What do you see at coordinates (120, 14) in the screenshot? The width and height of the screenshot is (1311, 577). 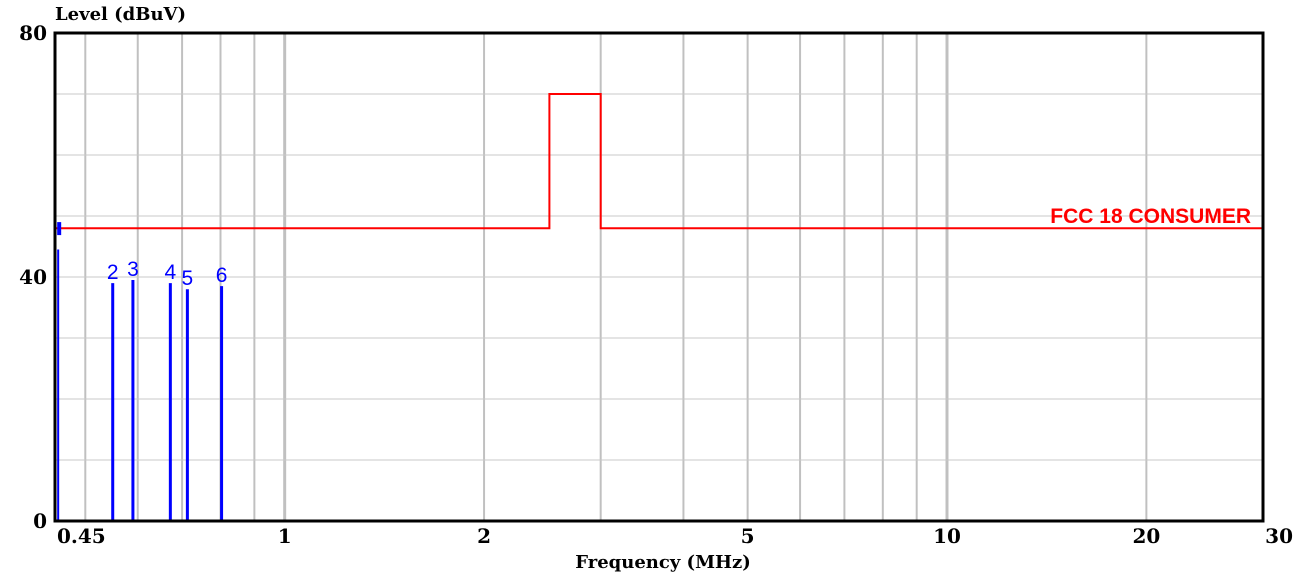 I see `y-axis-label: Level (dBuV)` at bounding box center [120, 14].